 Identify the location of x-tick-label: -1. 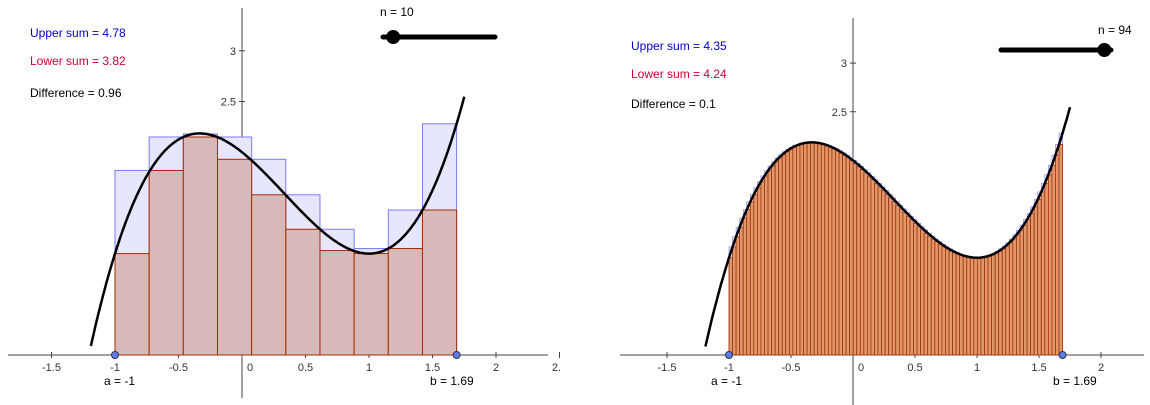
(729, 368).